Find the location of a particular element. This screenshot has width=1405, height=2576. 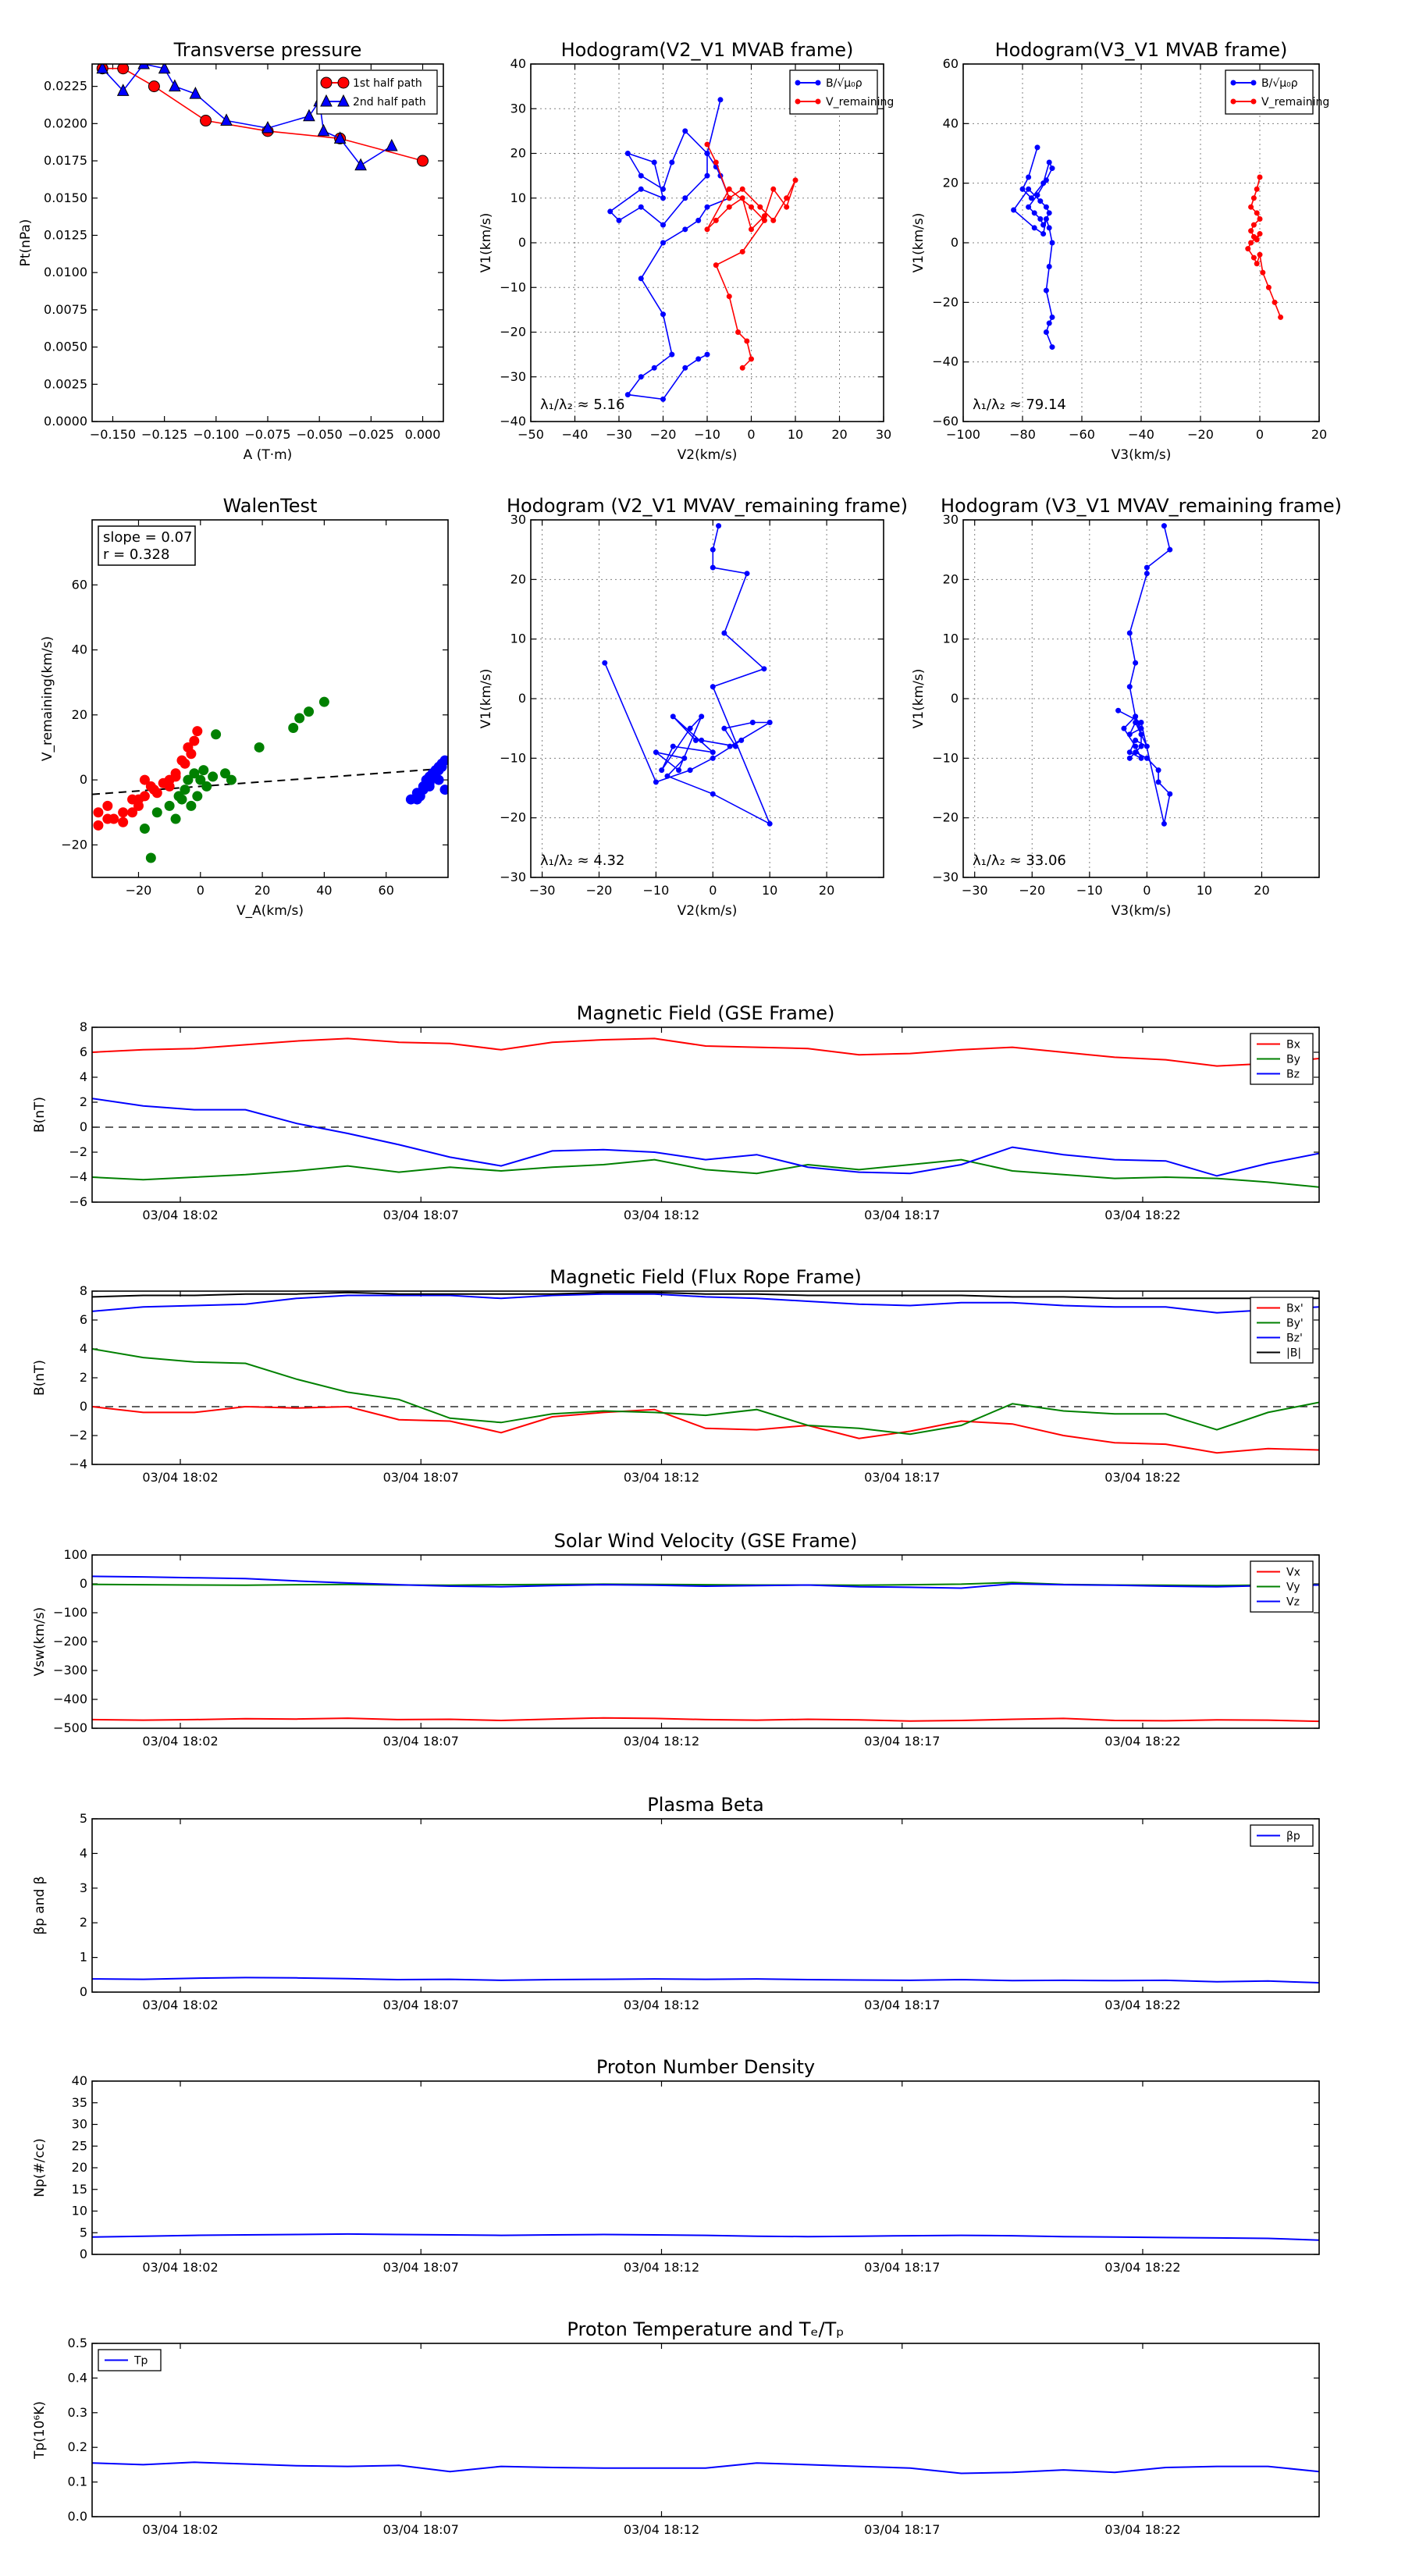

legend-label: Bx is located at coordinates (1293, 1045).